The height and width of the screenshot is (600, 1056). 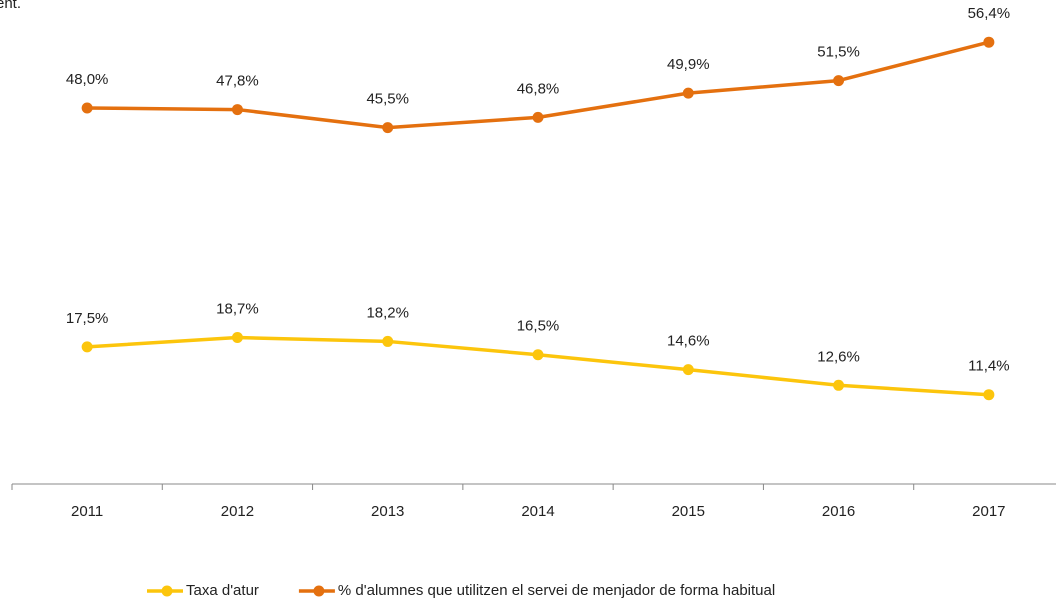 What do you see at coordinates (237, 308) in the screenshot?
I see `data-label: 18,7%` at bounding box center [237, 308].